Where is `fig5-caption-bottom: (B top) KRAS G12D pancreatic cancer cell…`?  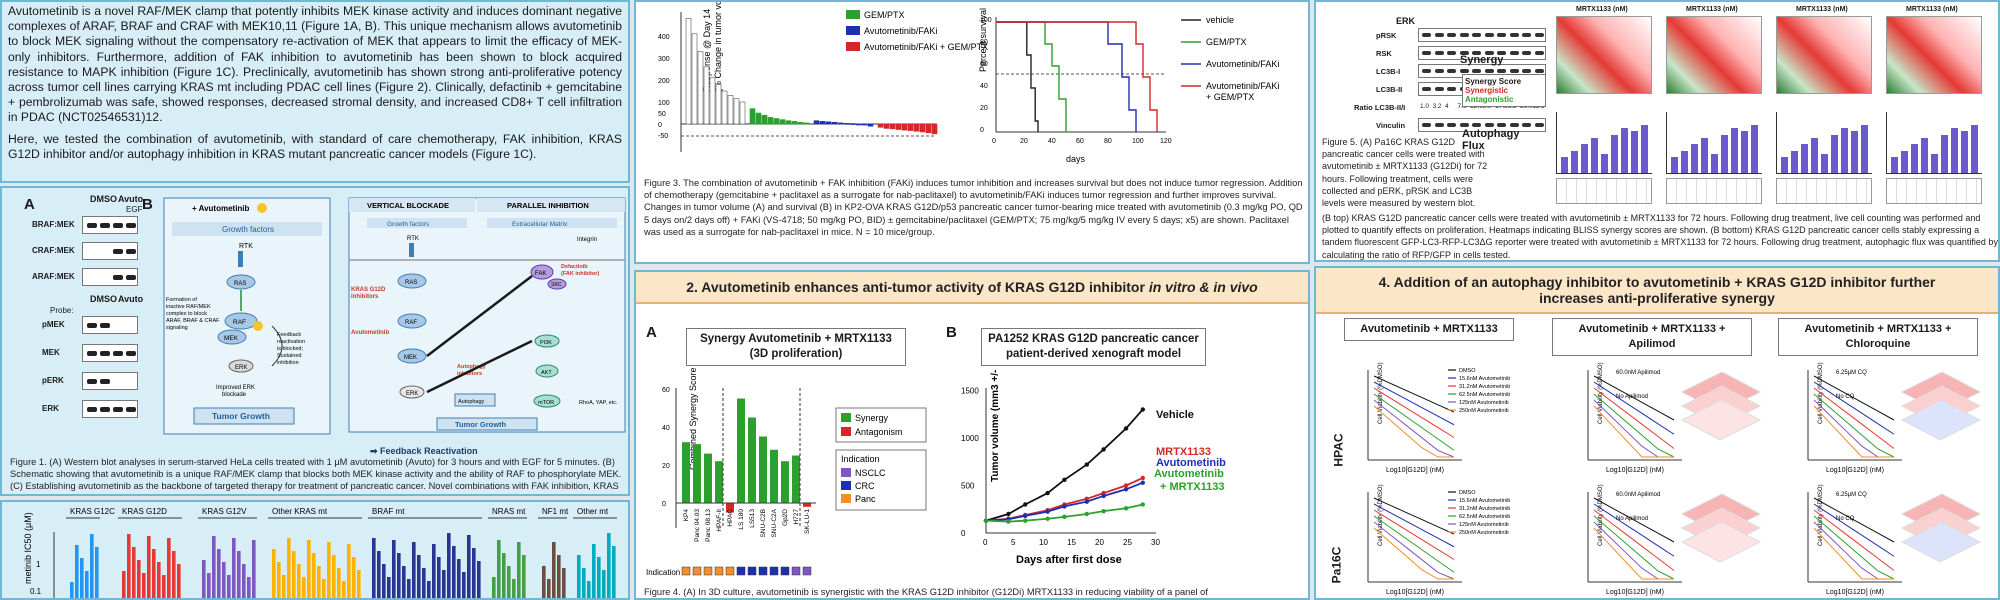
fig5-caption-bottom: (B top) KRAS G12D pancreatic cancer cell… is located at coordinates (1660, 236).